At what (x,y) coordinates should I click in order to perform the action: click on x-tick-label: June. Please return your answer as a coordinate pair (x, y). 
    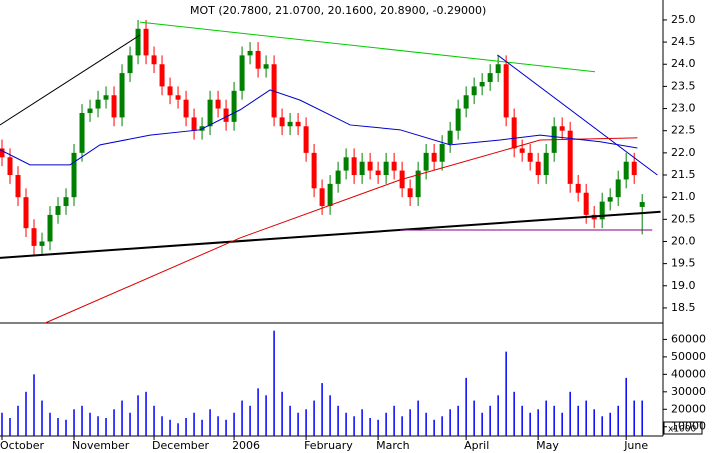
    Looking at the image, I should click on (635, 445).